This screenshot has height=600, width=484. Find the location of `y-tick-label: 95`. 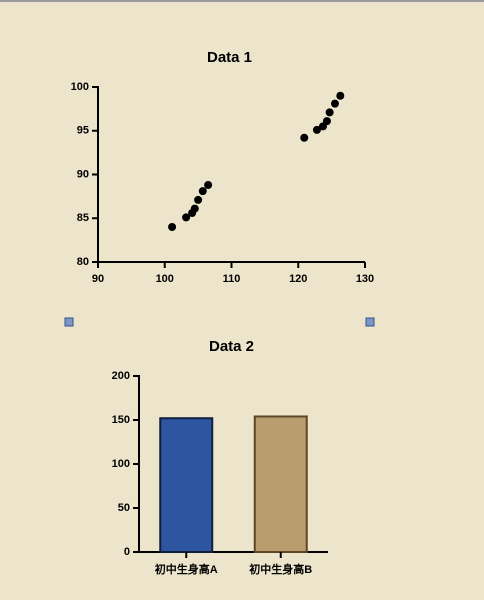

y-tick-label: 95 is located at coordinates (83, 131).